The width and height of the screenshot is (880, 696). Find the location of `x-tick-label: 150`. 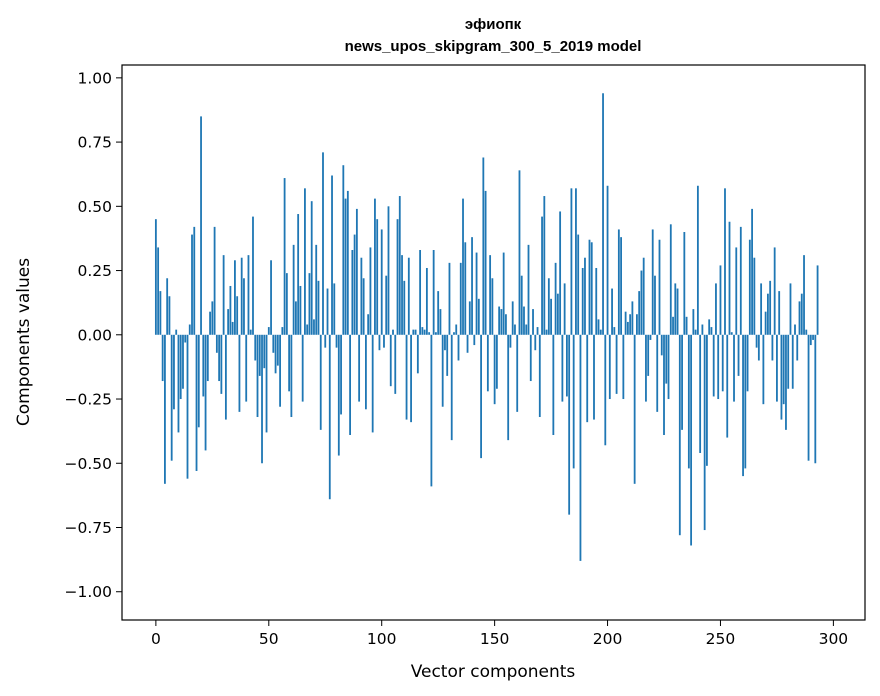

x-tick-label: 150 is located at coordinates (495, 639).